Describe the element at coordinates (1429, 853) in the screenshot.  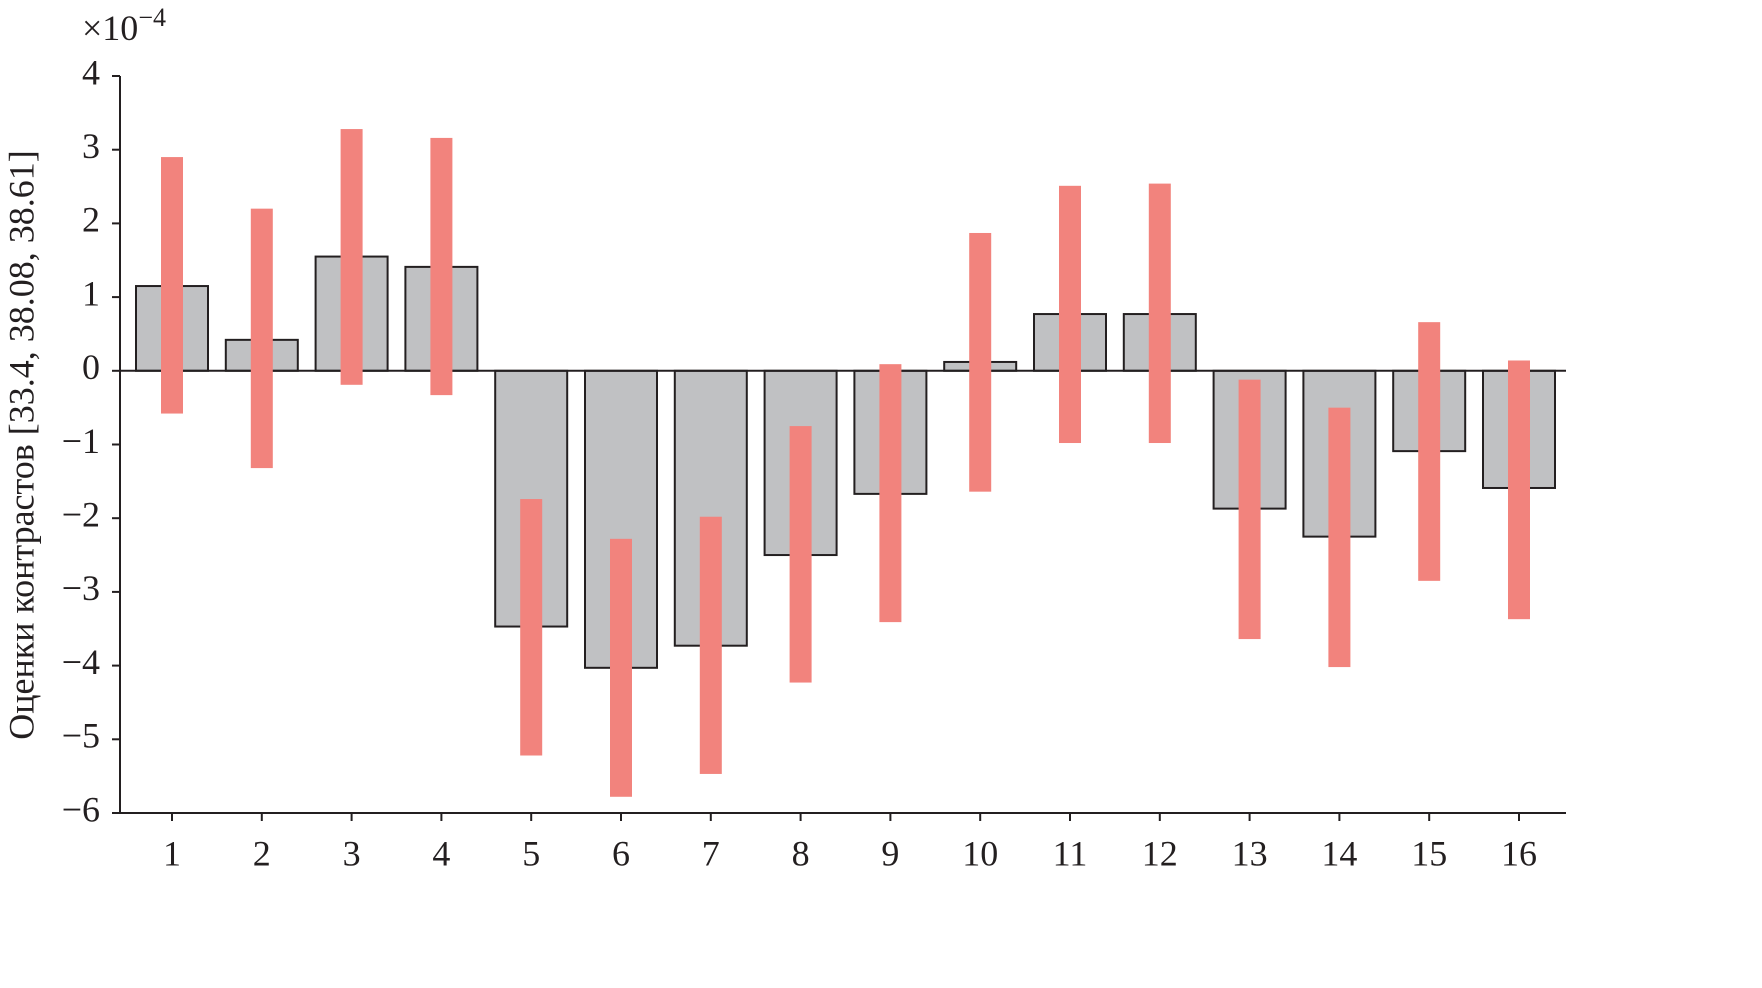
I see `x-tick-label: 15` at that location.